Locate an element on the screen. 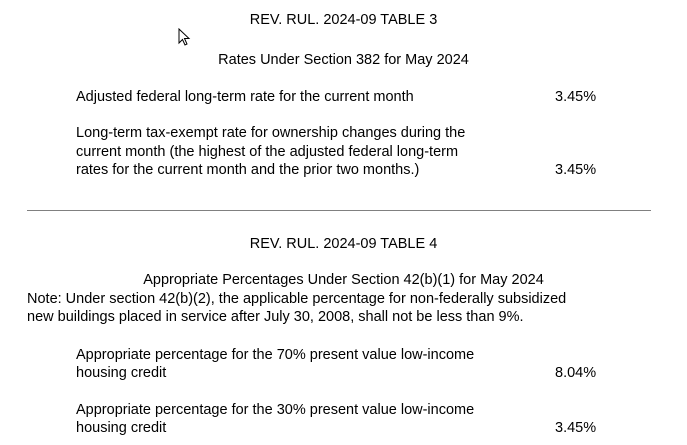  table4-row1-value: 8.04% is located at coordinates (576, 373).